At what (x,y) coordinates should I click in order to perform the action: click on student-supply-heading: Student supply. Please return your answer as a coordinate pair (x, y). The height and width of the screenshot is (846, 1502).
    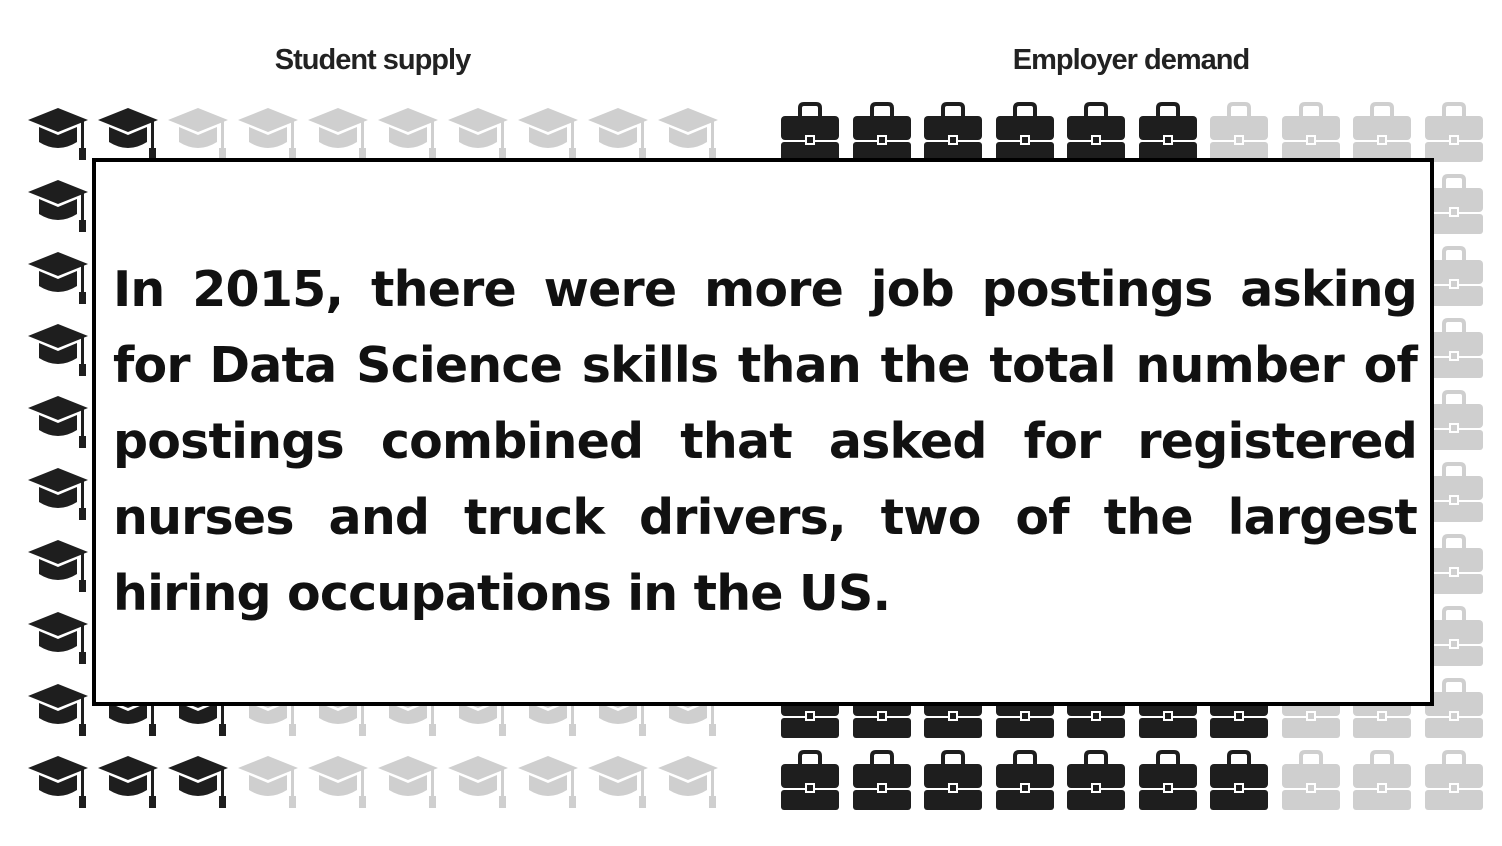
    Looking at the image, I should click on (372, 60).